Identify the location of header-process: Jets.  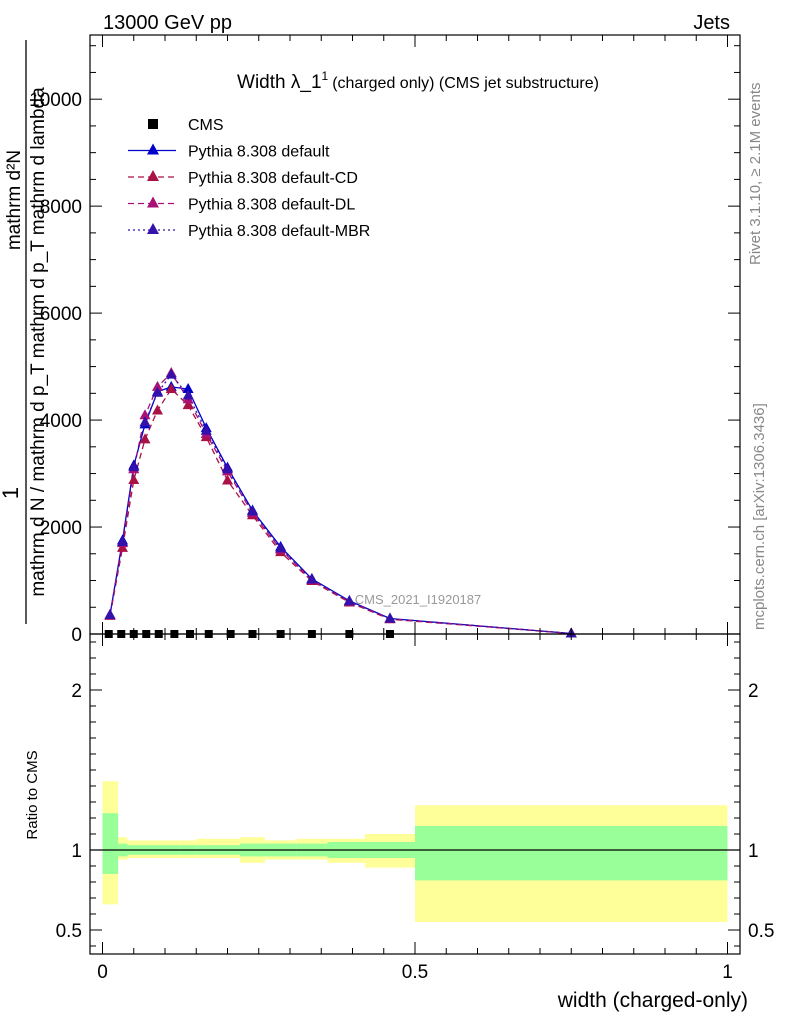
(711, 23).